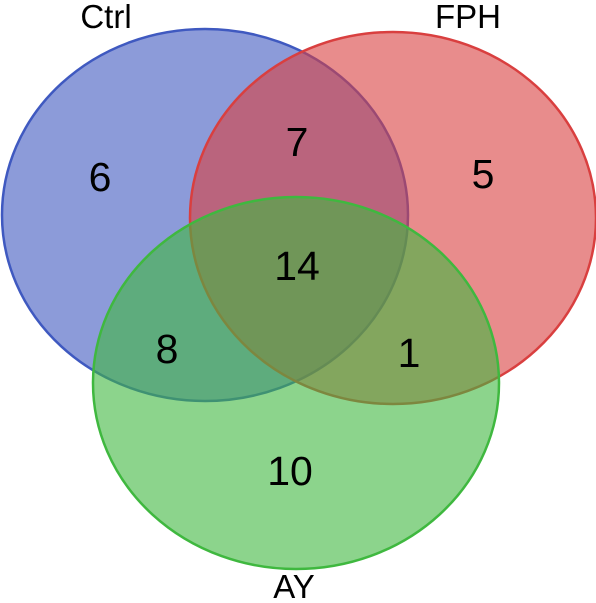  Describe the element at coordinates (105, 17) in the screenshot. I see `ctrl-label: Ctrl` at that location.